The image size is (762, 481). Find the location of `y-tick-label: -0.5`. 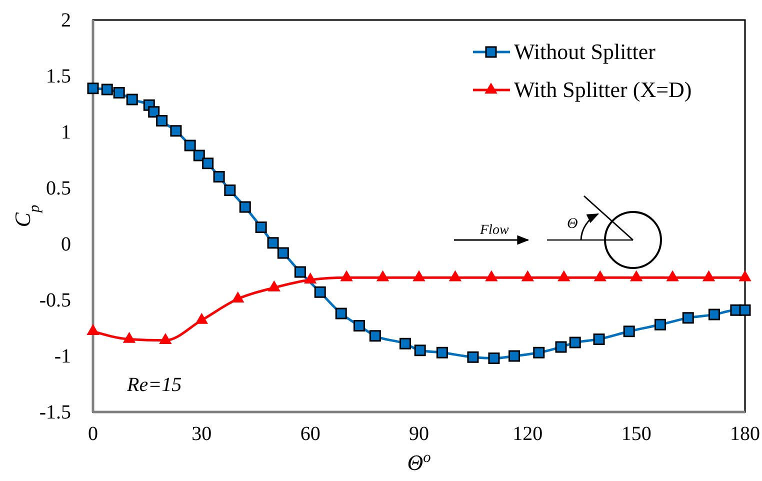

y-tick-label: -0.5 is located at coordinates (55, 300).